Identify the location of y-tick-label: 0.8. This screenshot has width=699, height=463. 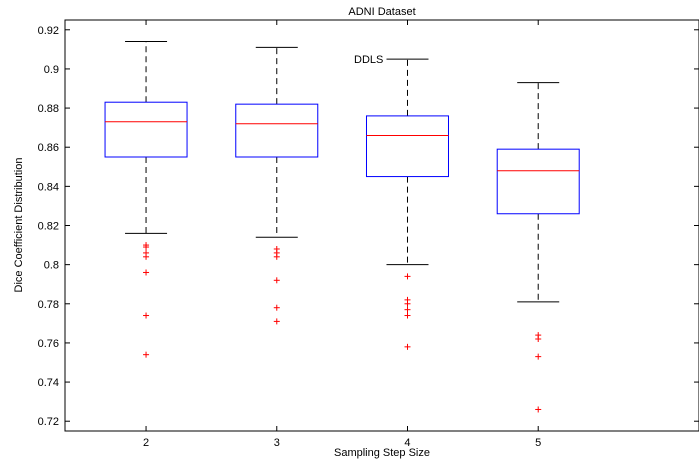
(51, 266).